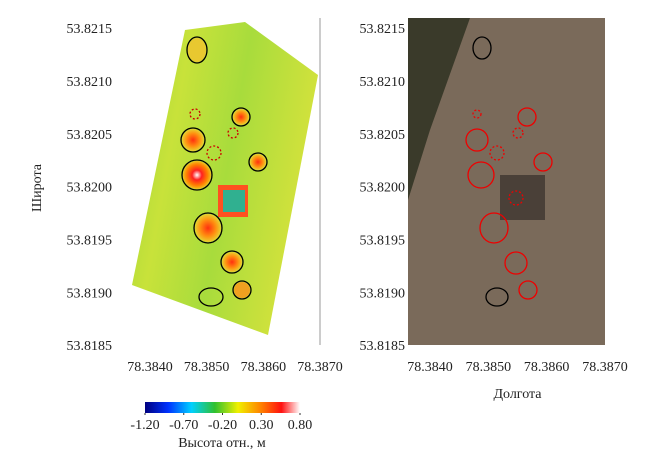 The image size is (646, 464). What do you see at coordinates (222, 407) in the screenshot?
I see `colorbar` at bounding box center [222, 407].